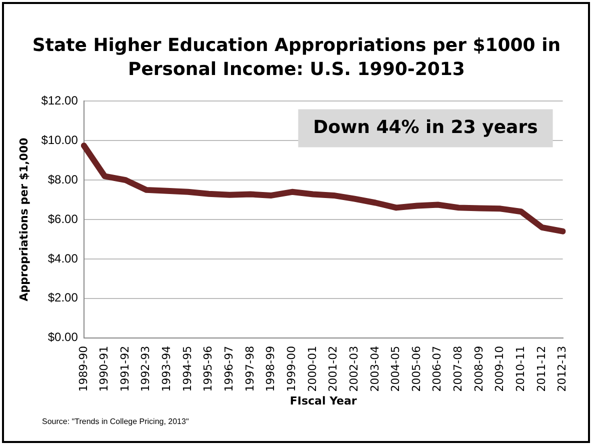 The height and width of the screenshot is (445, 592). Describe the element at coordinates (416, 369) in the screenshot. I see `x-tick-label: 2005-06` at that location.